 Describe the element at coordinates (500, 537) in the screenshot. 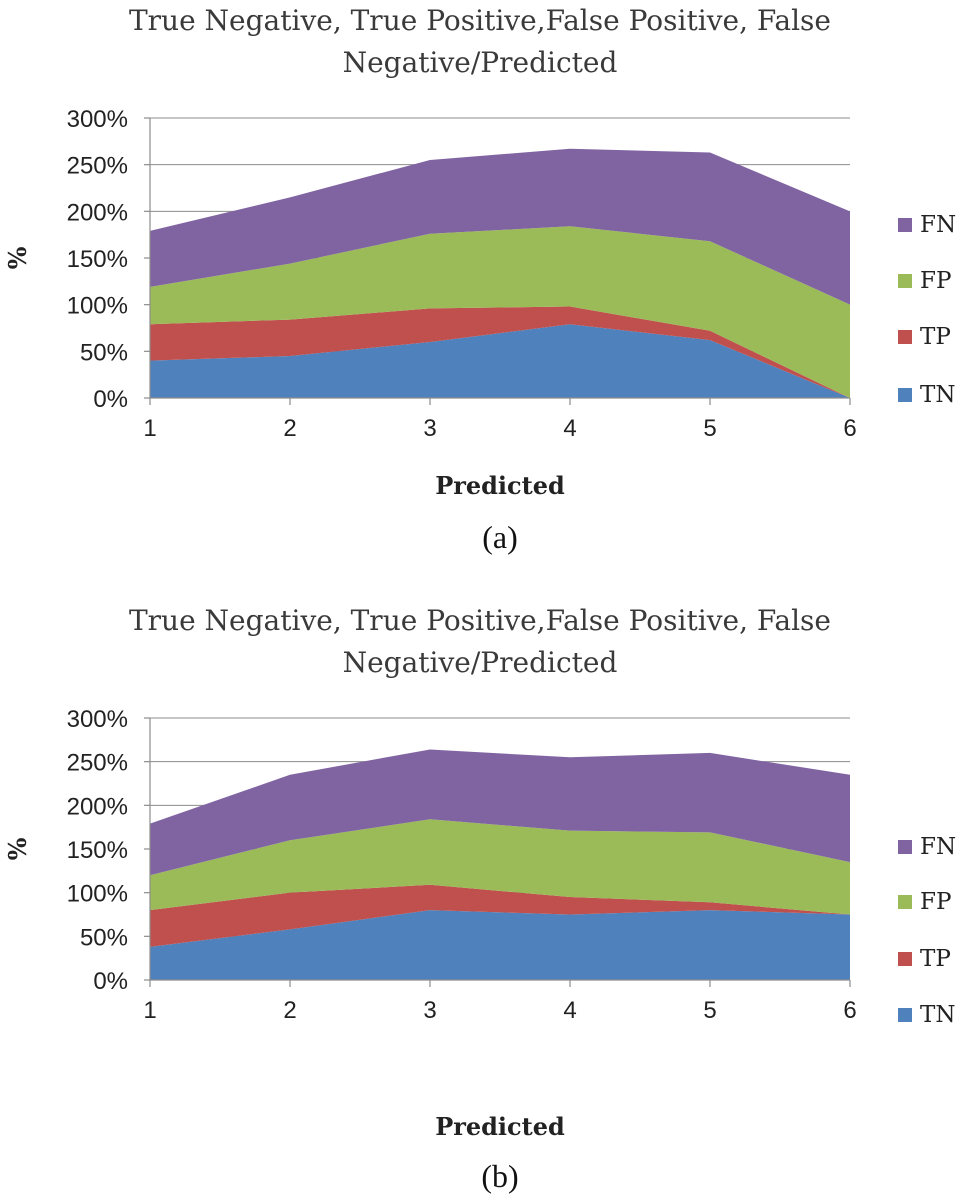

I see `figure-caption: (a)` at that location.